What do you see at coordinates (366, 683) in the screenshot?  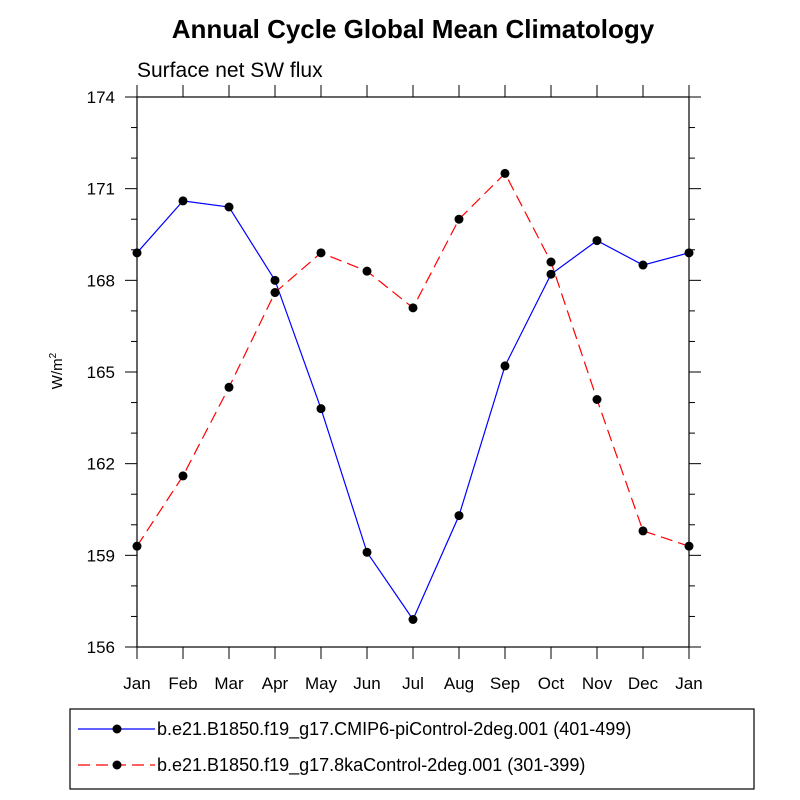 I see `x-tick-label: Jun` at bounding box center [366, 683].